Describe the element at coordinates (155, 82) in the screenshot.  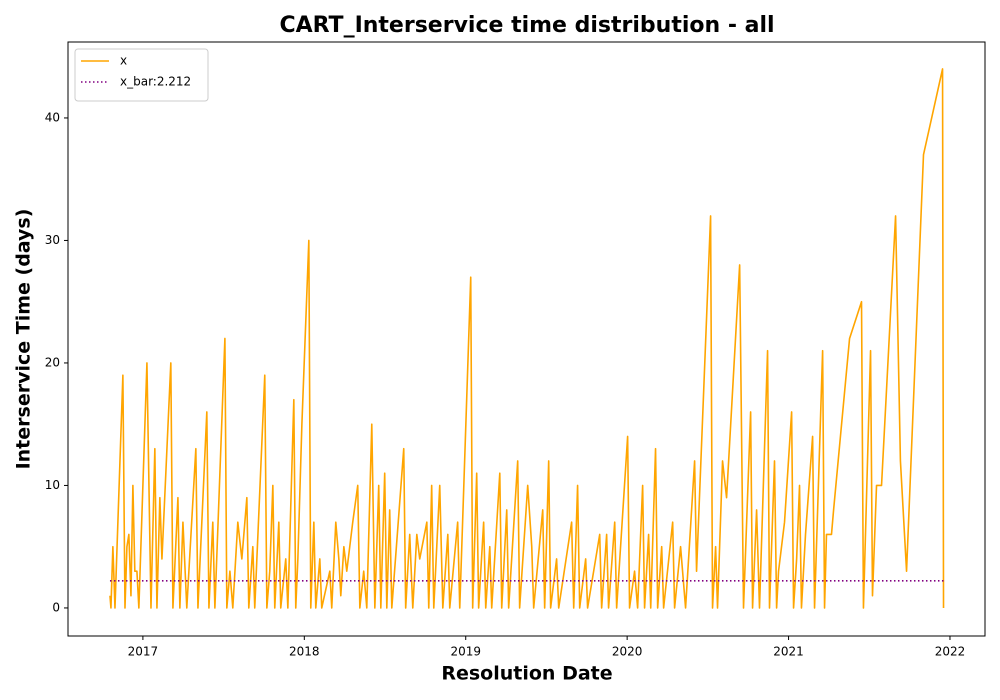
I see `legend-label: x_bar:2.212` at that location.